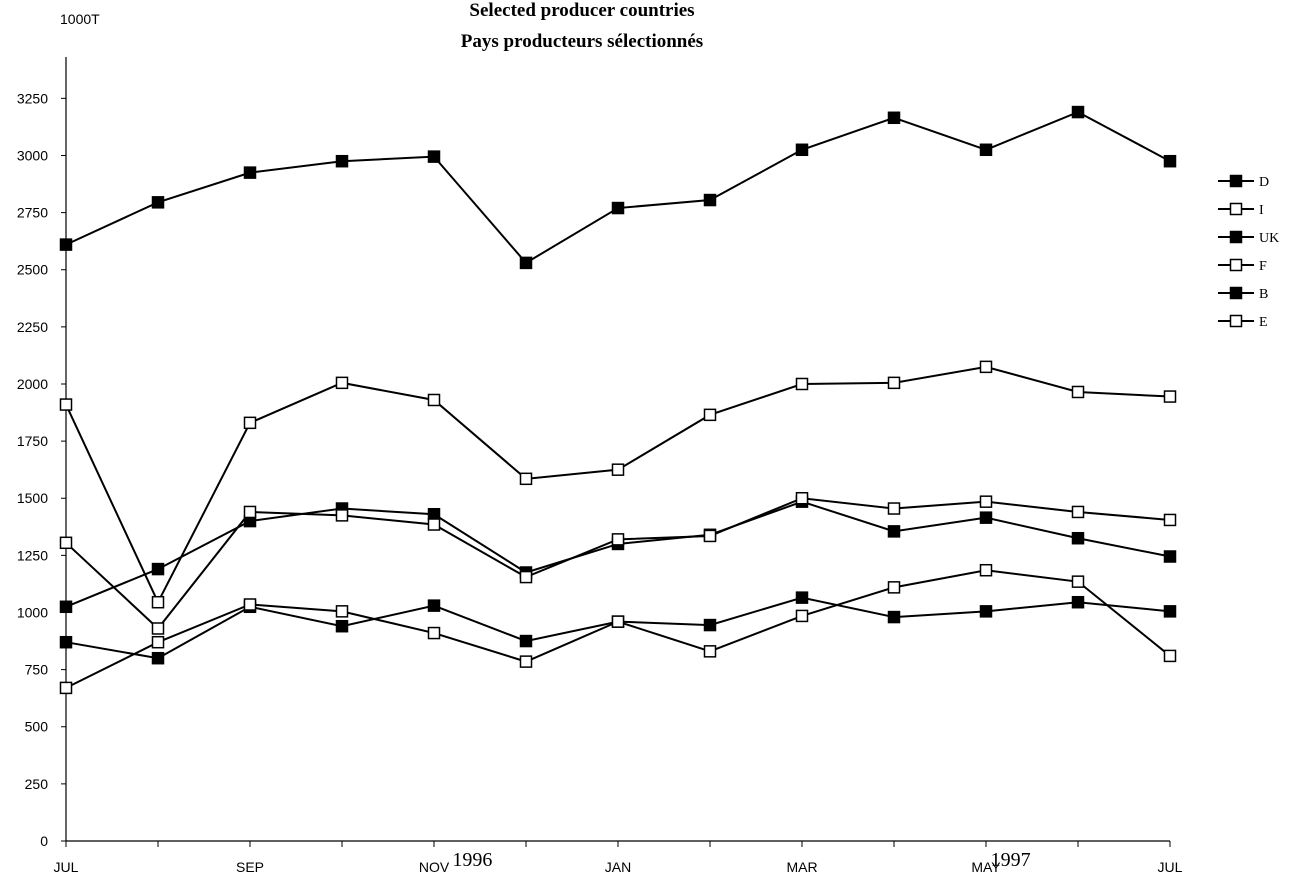  I want to click on x-tick-label: NOV, so click(434, 867).